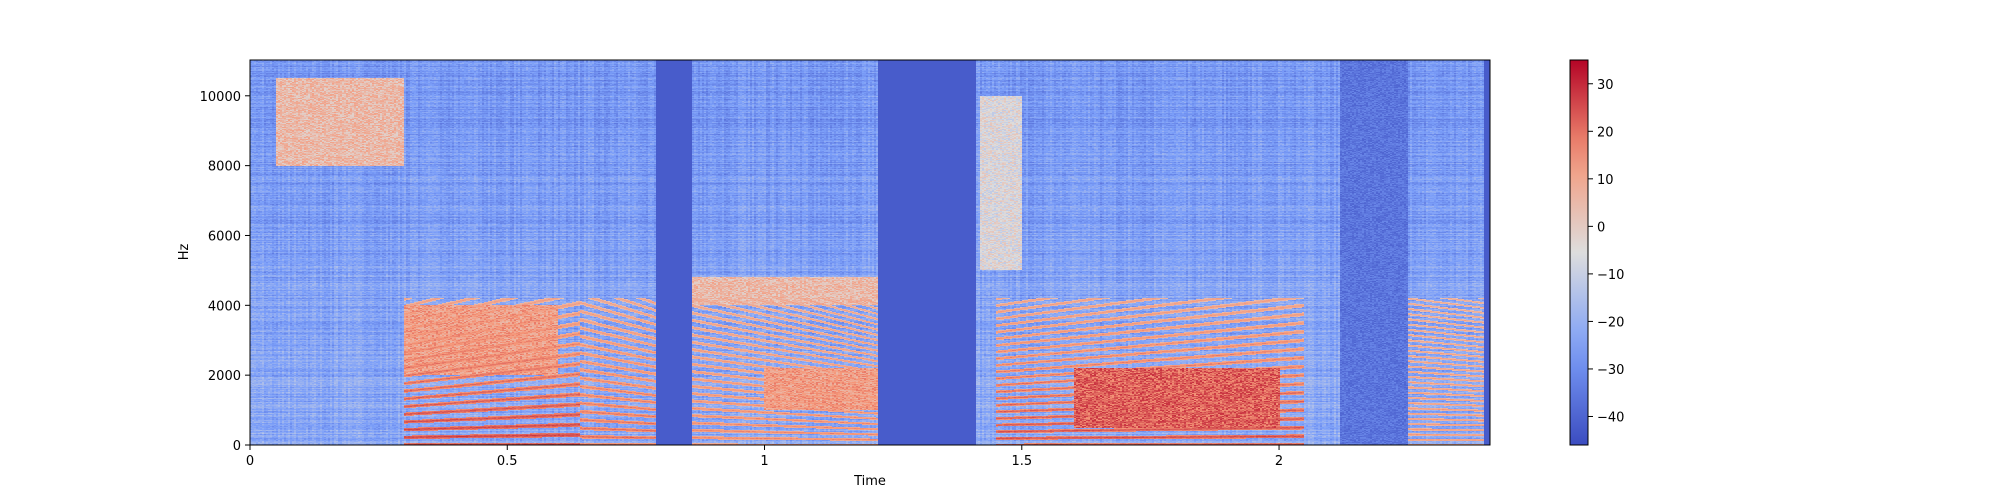 The height and width of the screenshot is (500, 2000). What do you see at coordinates (1610, 370) in the screenshot?
I see `colorbar-tick-label: −30` at bounding box center [1610, 370].